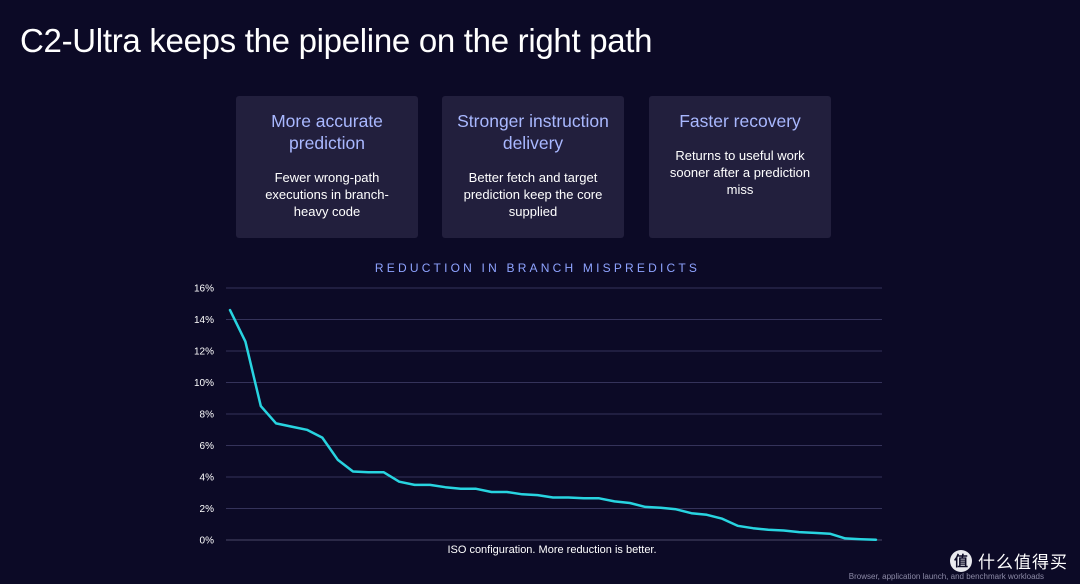 The height and width of the screenshot is (584, 1080). Describe the element at coordinates (204, 383) in the screenshot. I see `y-tick-label: 10%` at that location.